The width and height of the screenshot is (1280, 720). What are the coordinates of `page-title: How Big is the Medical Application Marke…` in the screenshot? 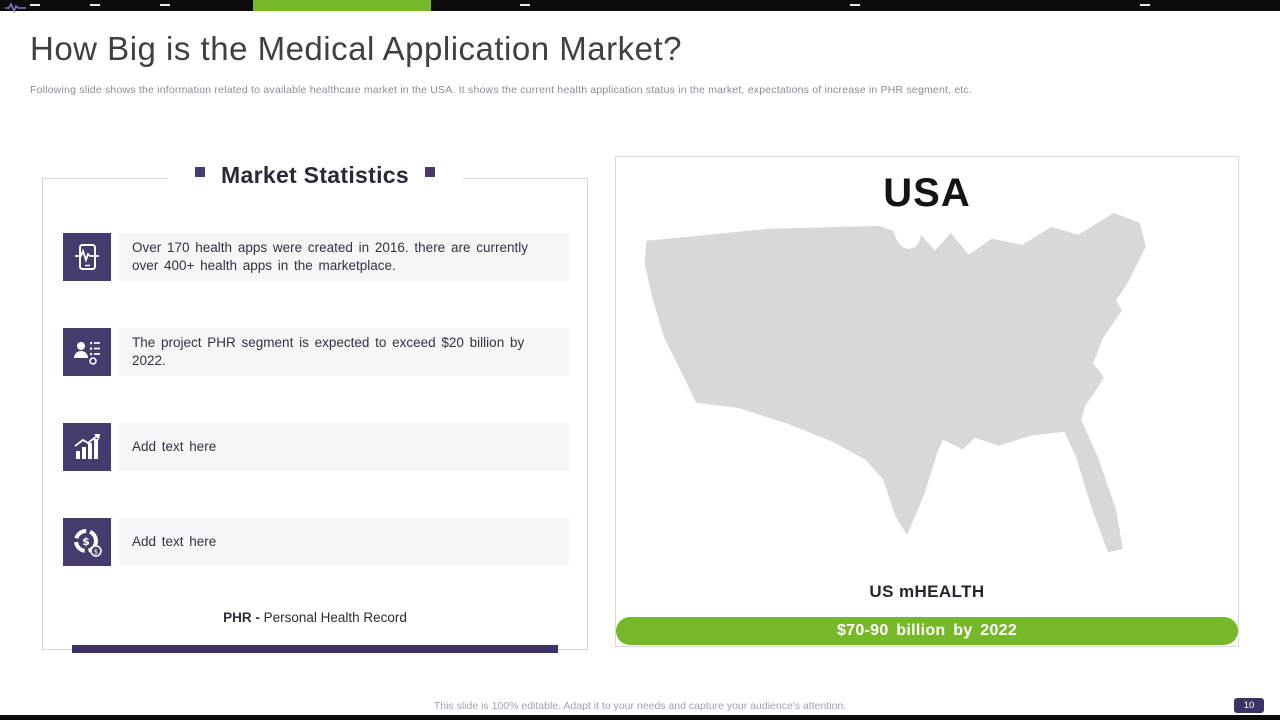 It's located at (356, 48).